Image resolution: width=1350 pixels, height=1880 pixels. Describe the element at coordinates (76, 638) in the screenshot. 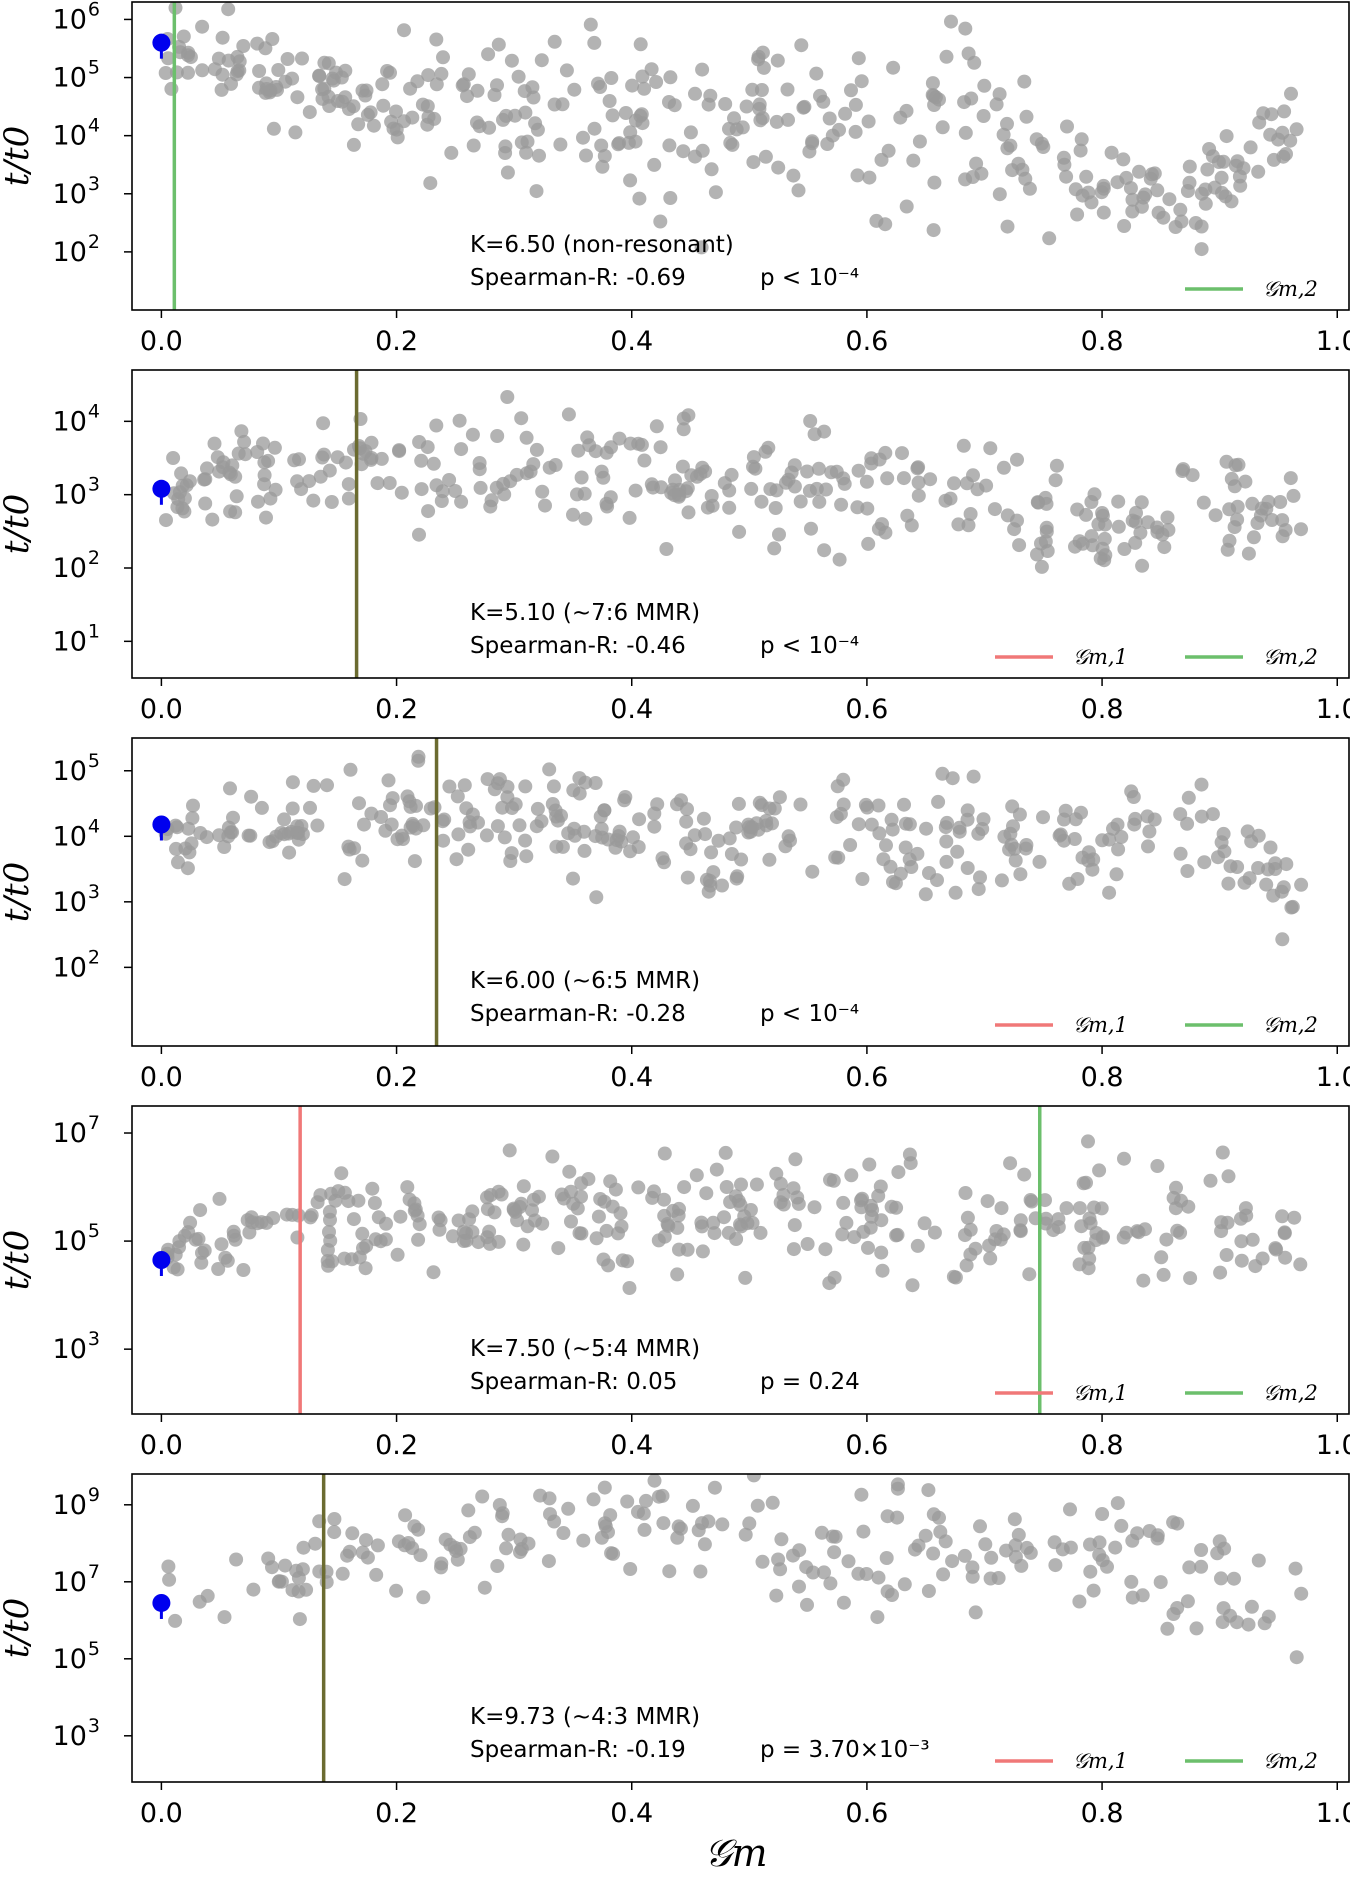

I see `y-tick-label: 101` at that location.